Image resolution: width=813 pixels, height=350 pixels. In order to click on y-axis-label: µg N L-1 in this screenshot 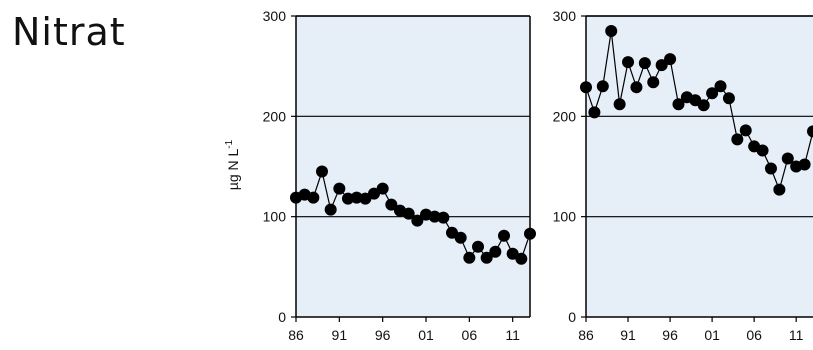, I will do `click(232, 164)`.